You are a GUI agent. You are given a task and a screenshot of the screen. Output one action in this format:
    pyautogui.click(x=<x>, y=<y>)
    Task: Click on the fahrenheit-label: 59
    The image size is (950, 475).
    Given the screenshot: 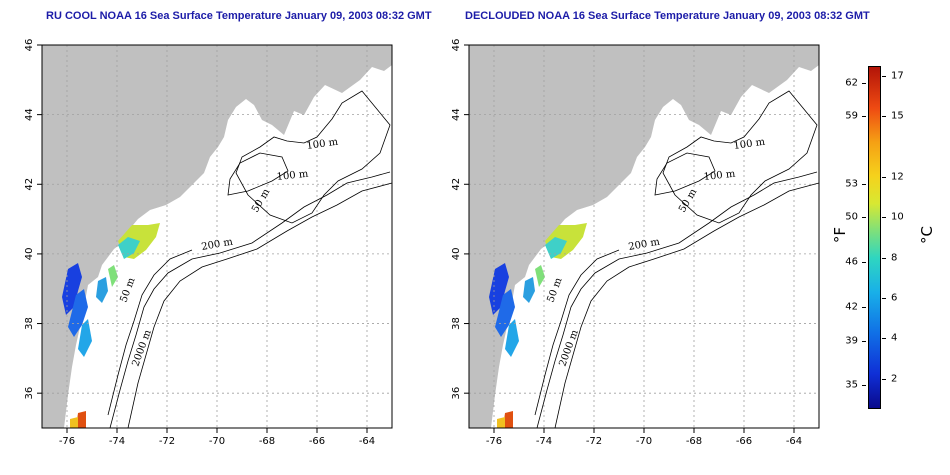 What is the action you would take?
    pyautogui.click(x=851, y=116)
    